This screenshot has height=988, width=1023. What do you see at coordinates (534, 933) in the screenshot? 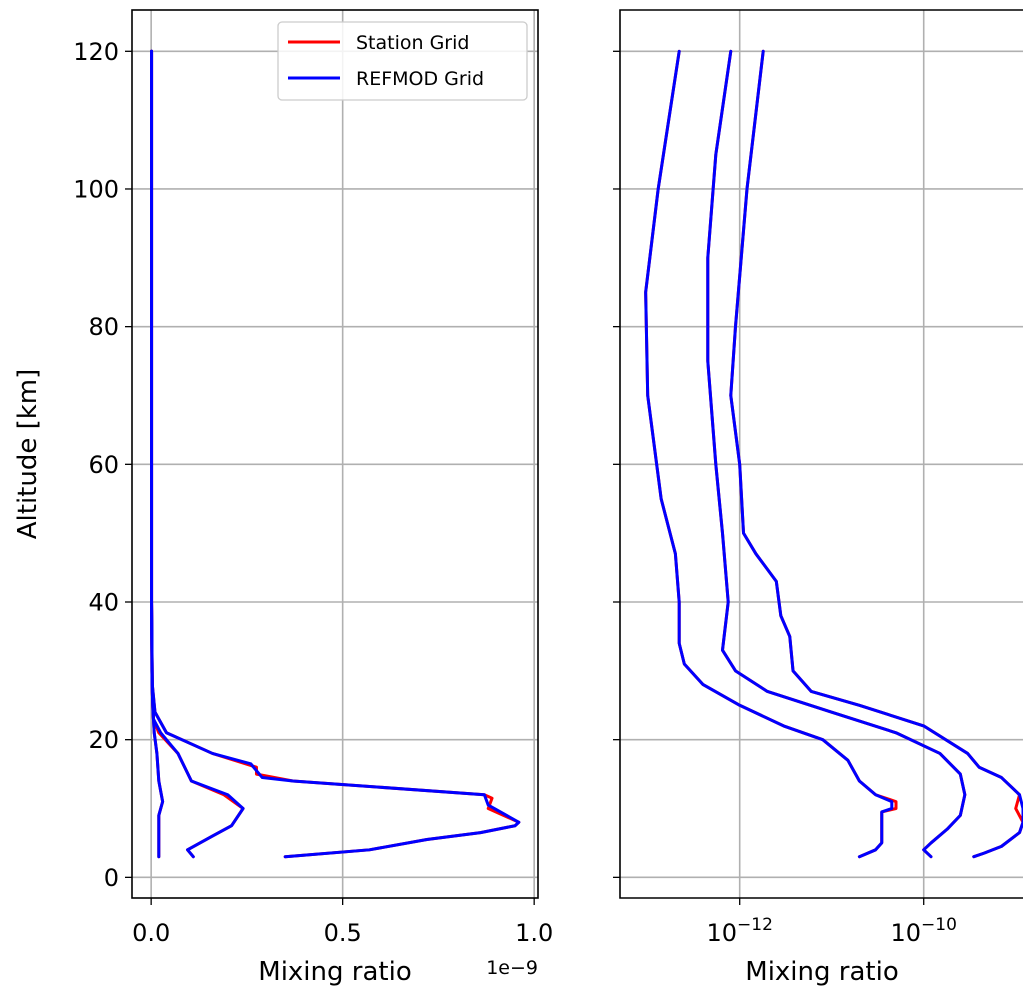
I see `left-xtick-label: 1.0` at bounding box center [534, 933].